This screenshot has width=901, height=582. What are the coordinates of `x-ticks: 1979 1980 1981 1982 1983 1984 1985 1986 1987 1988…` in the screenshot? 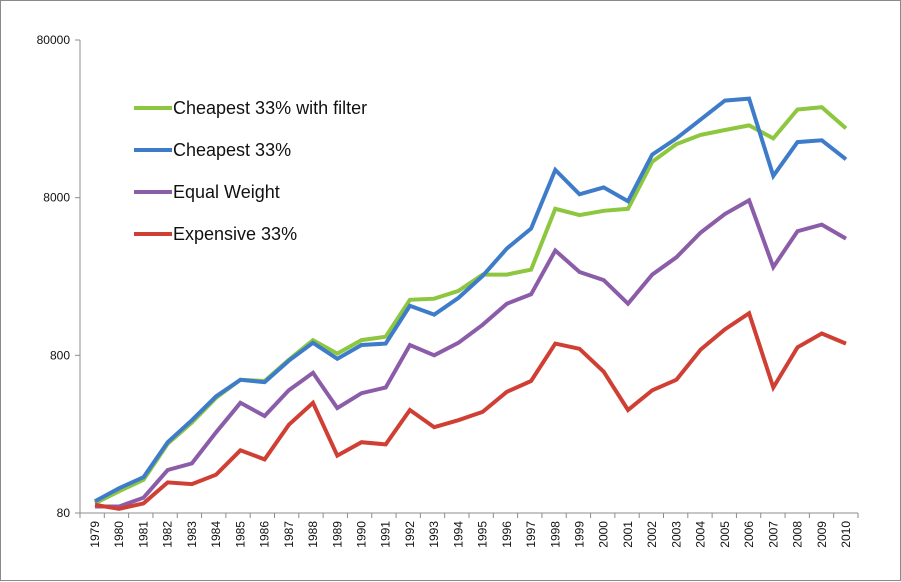 It's located at (469, 530).